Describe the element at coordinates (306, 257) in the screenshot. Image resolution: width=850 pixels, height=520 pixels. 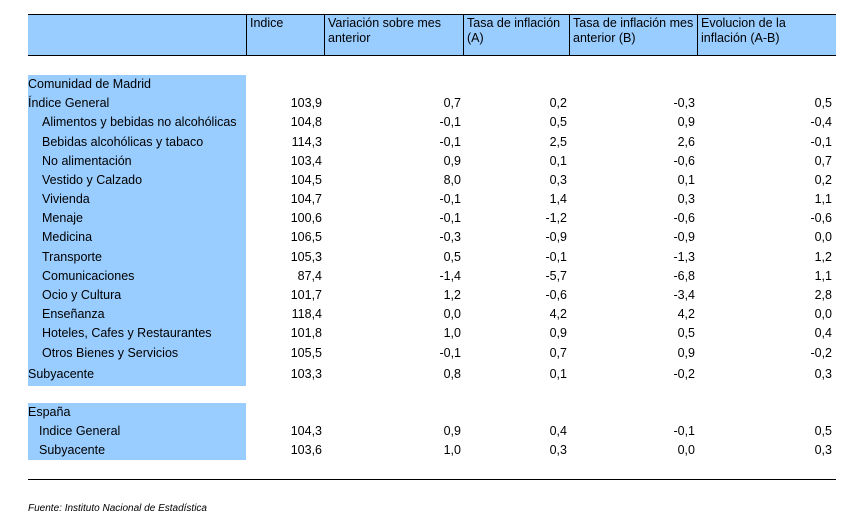
I see `cell-value: 105,3` at that location.